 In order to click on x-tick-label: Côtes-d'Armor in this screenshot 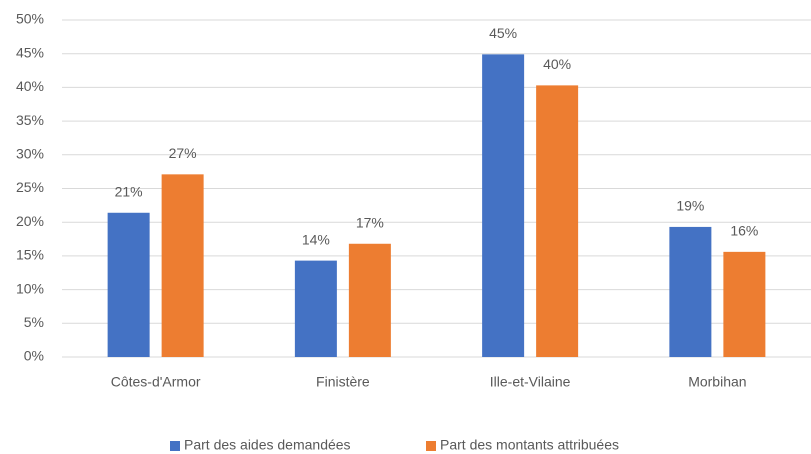, I will do `click(156, 382)`.